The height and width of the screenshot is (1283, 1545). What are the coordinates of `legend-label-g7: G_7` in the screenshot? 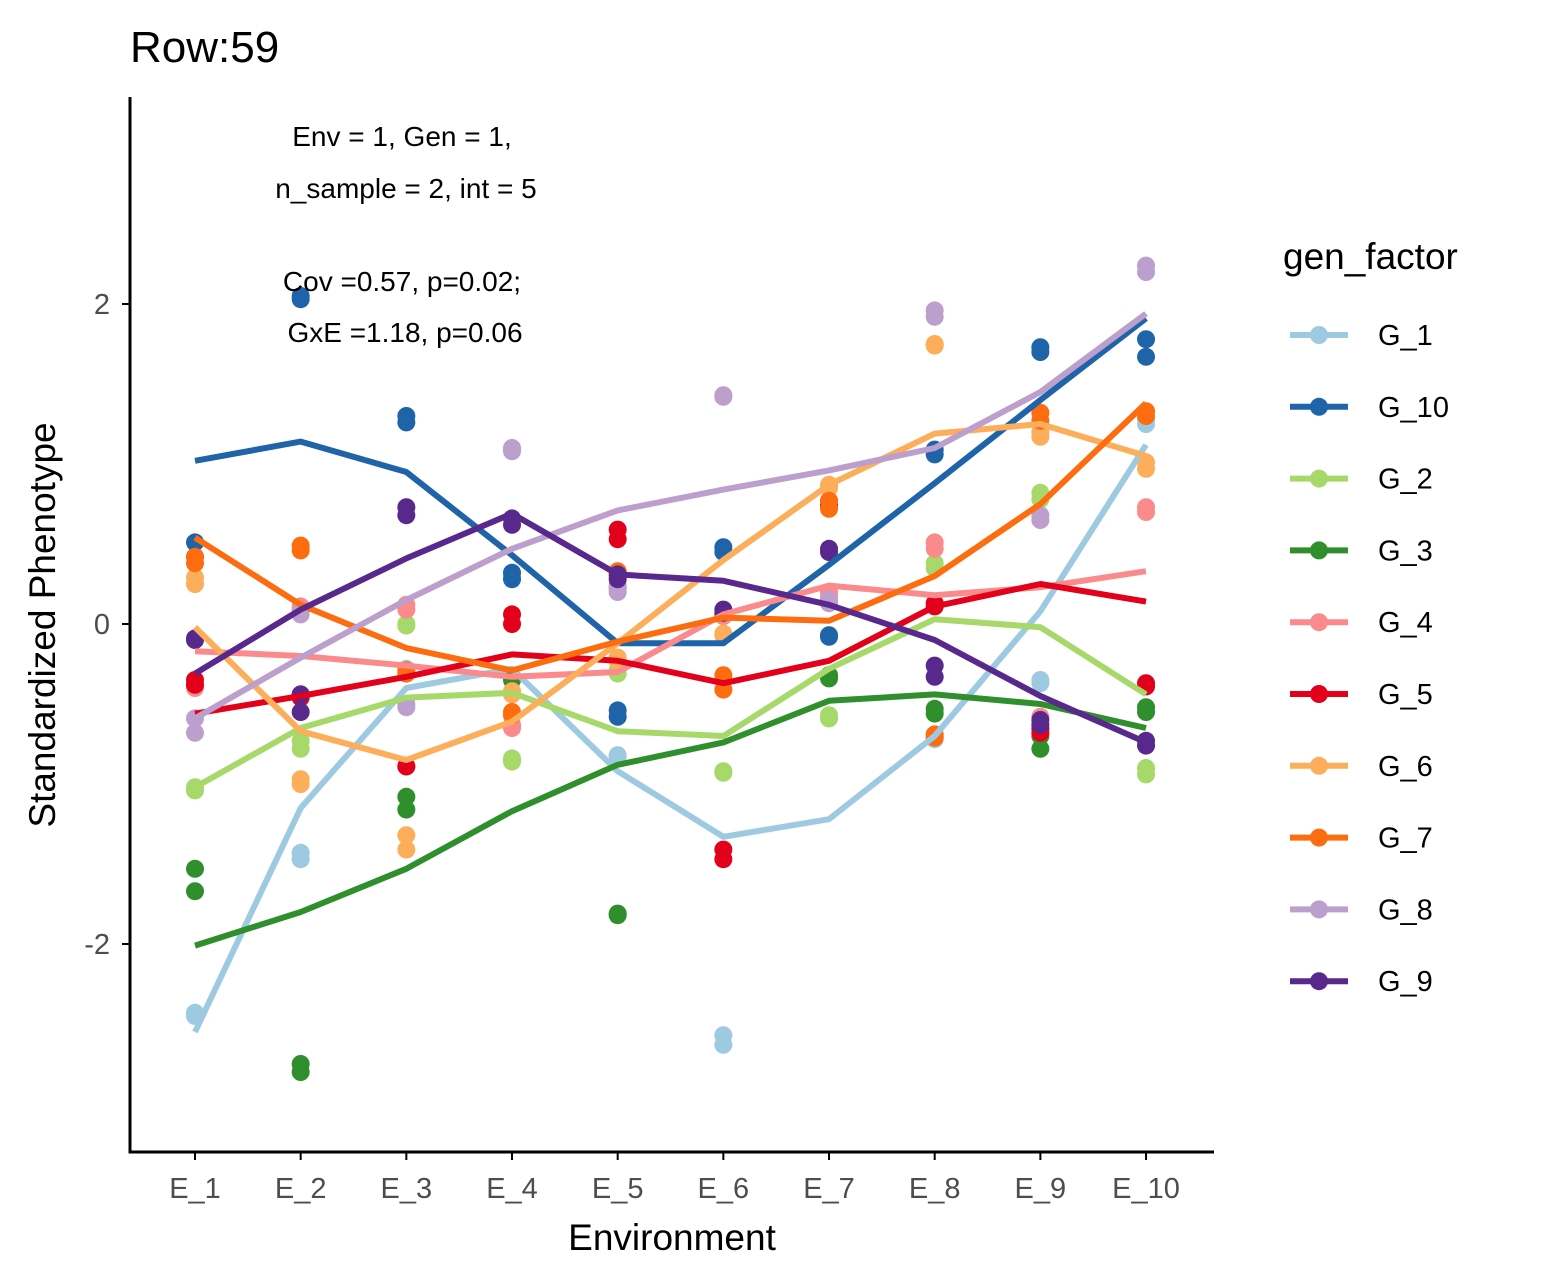 It's located at (1405, 839).